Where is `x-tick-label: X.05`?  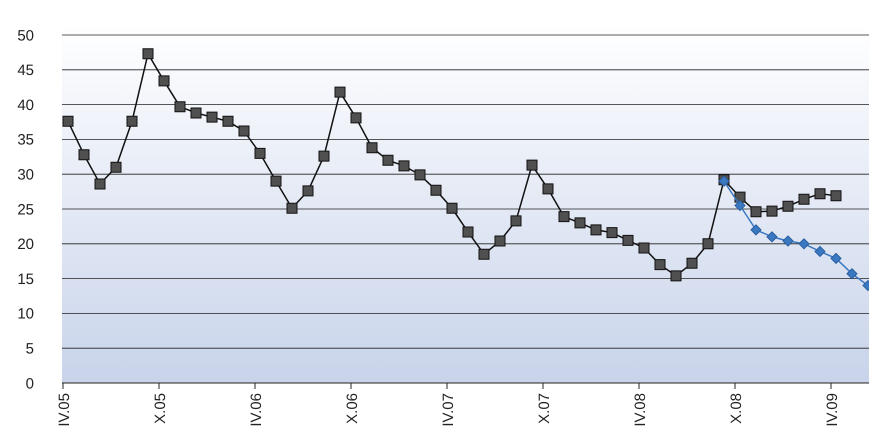
x-tick-label: X.05 is located at coordinates (160, 408).